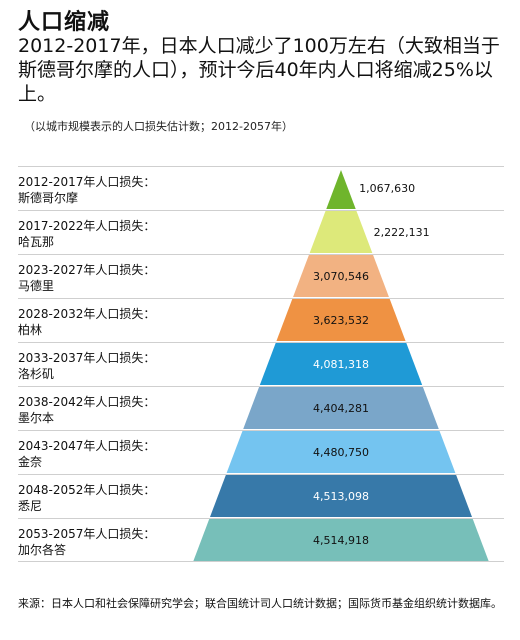 This screenshot has height=640, width=520. I want to click on data-label: 4,404,281, so click(341, 408).